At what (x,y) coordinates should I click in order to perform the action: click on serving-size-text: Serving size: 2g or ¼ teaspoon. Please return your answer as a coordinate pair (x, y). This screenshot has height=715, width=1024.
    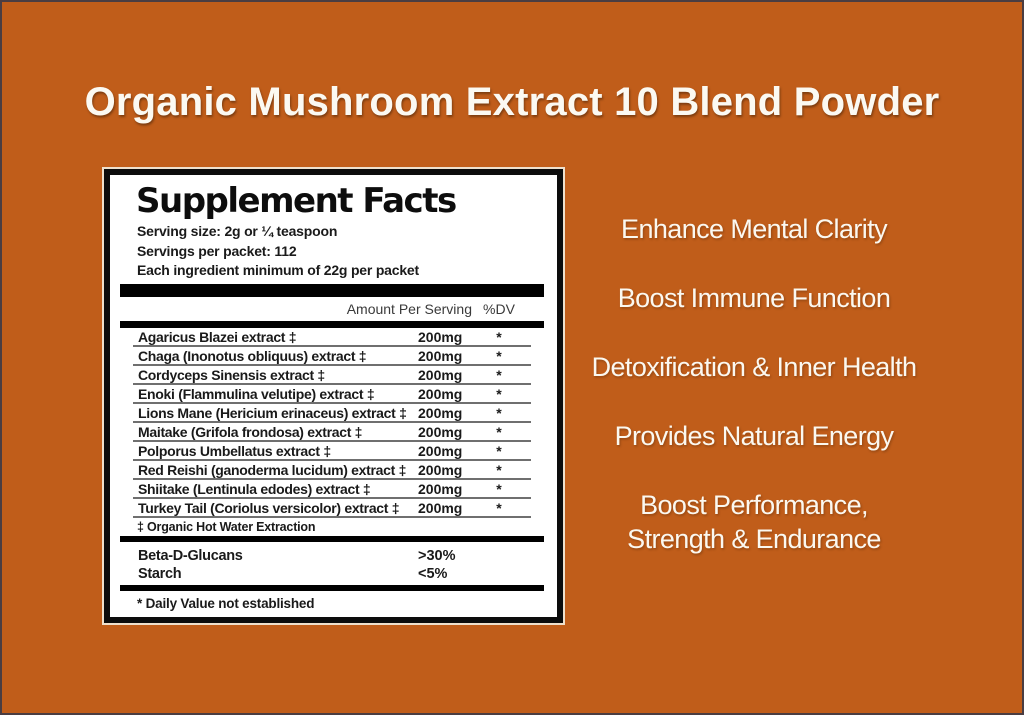
    Looking at the image, I should click on (237, 231).